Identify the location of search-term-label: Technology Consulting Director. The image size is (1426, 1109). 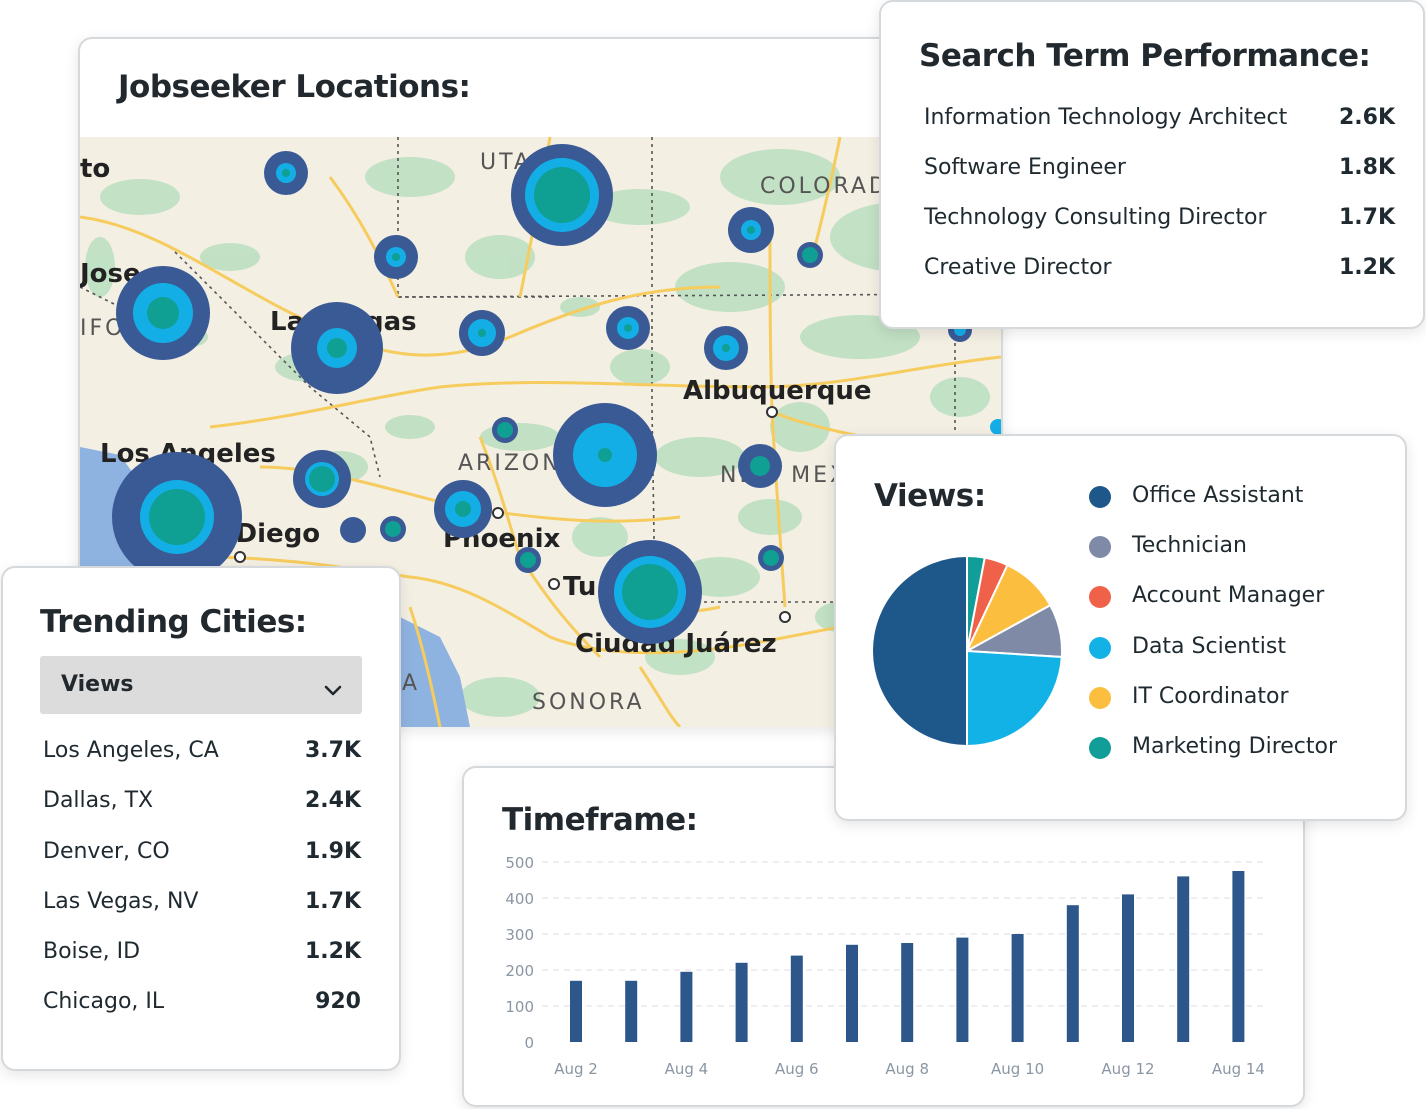
(1095, 217).